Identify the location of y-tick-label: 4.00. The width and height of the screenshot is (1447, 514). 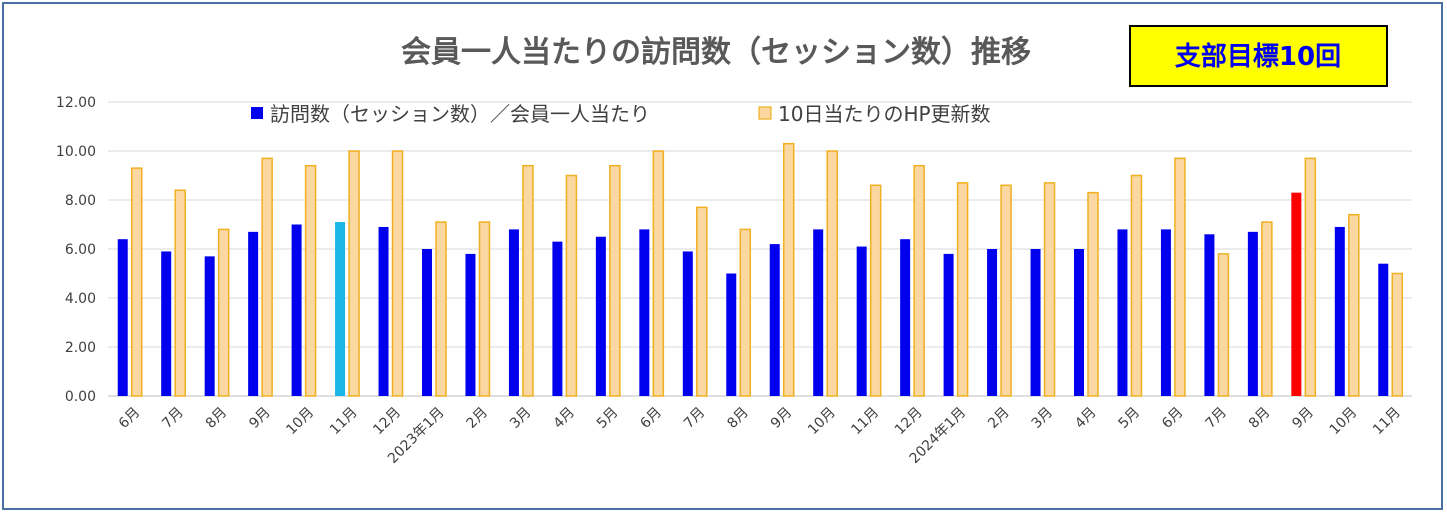
(80, 299).